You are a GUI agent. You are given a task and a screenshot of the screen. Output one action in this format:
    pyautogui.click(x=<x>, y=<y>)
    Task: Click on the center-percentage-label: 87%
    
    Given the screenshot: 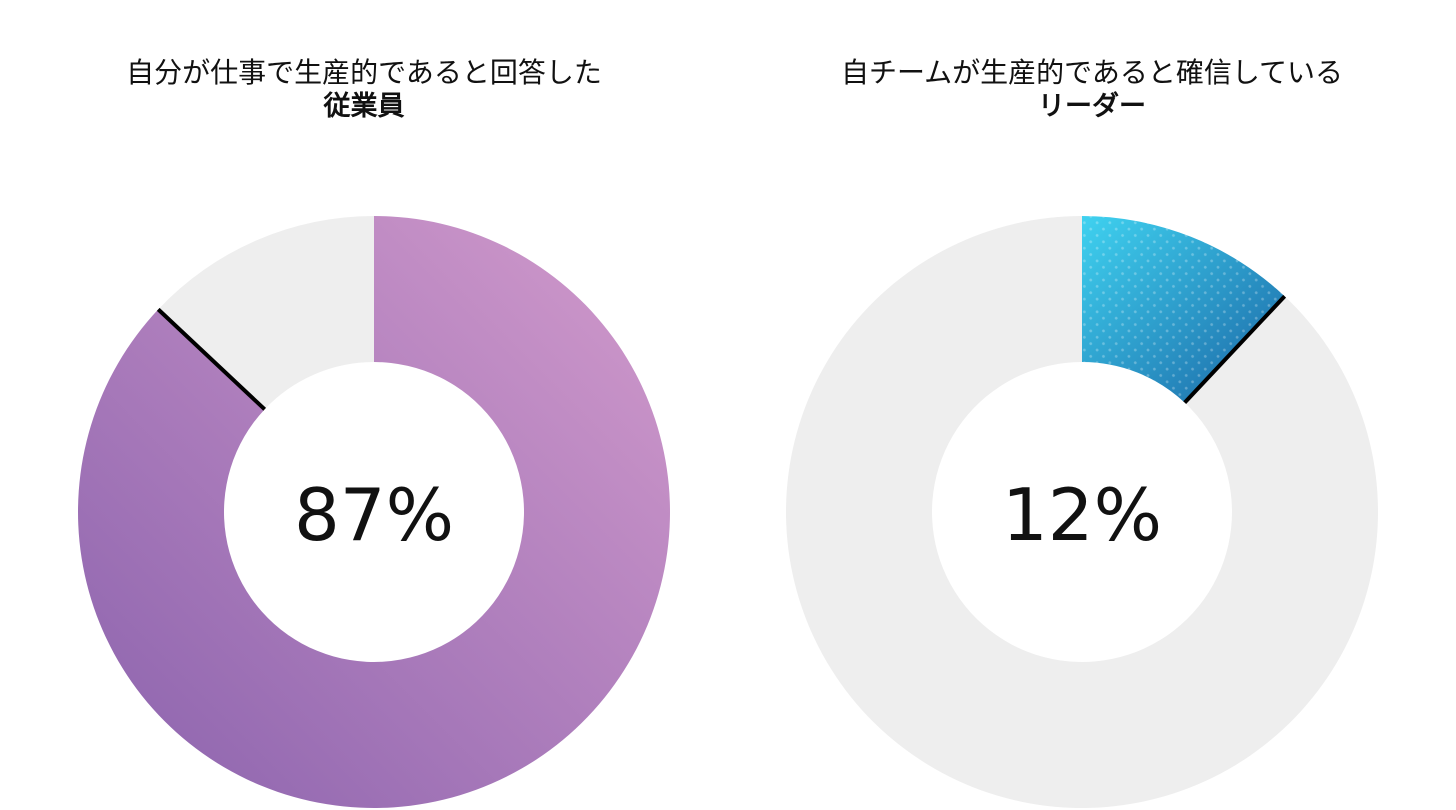 What is the action you would take?
    pyautogui.click(x=374, y=515)
    